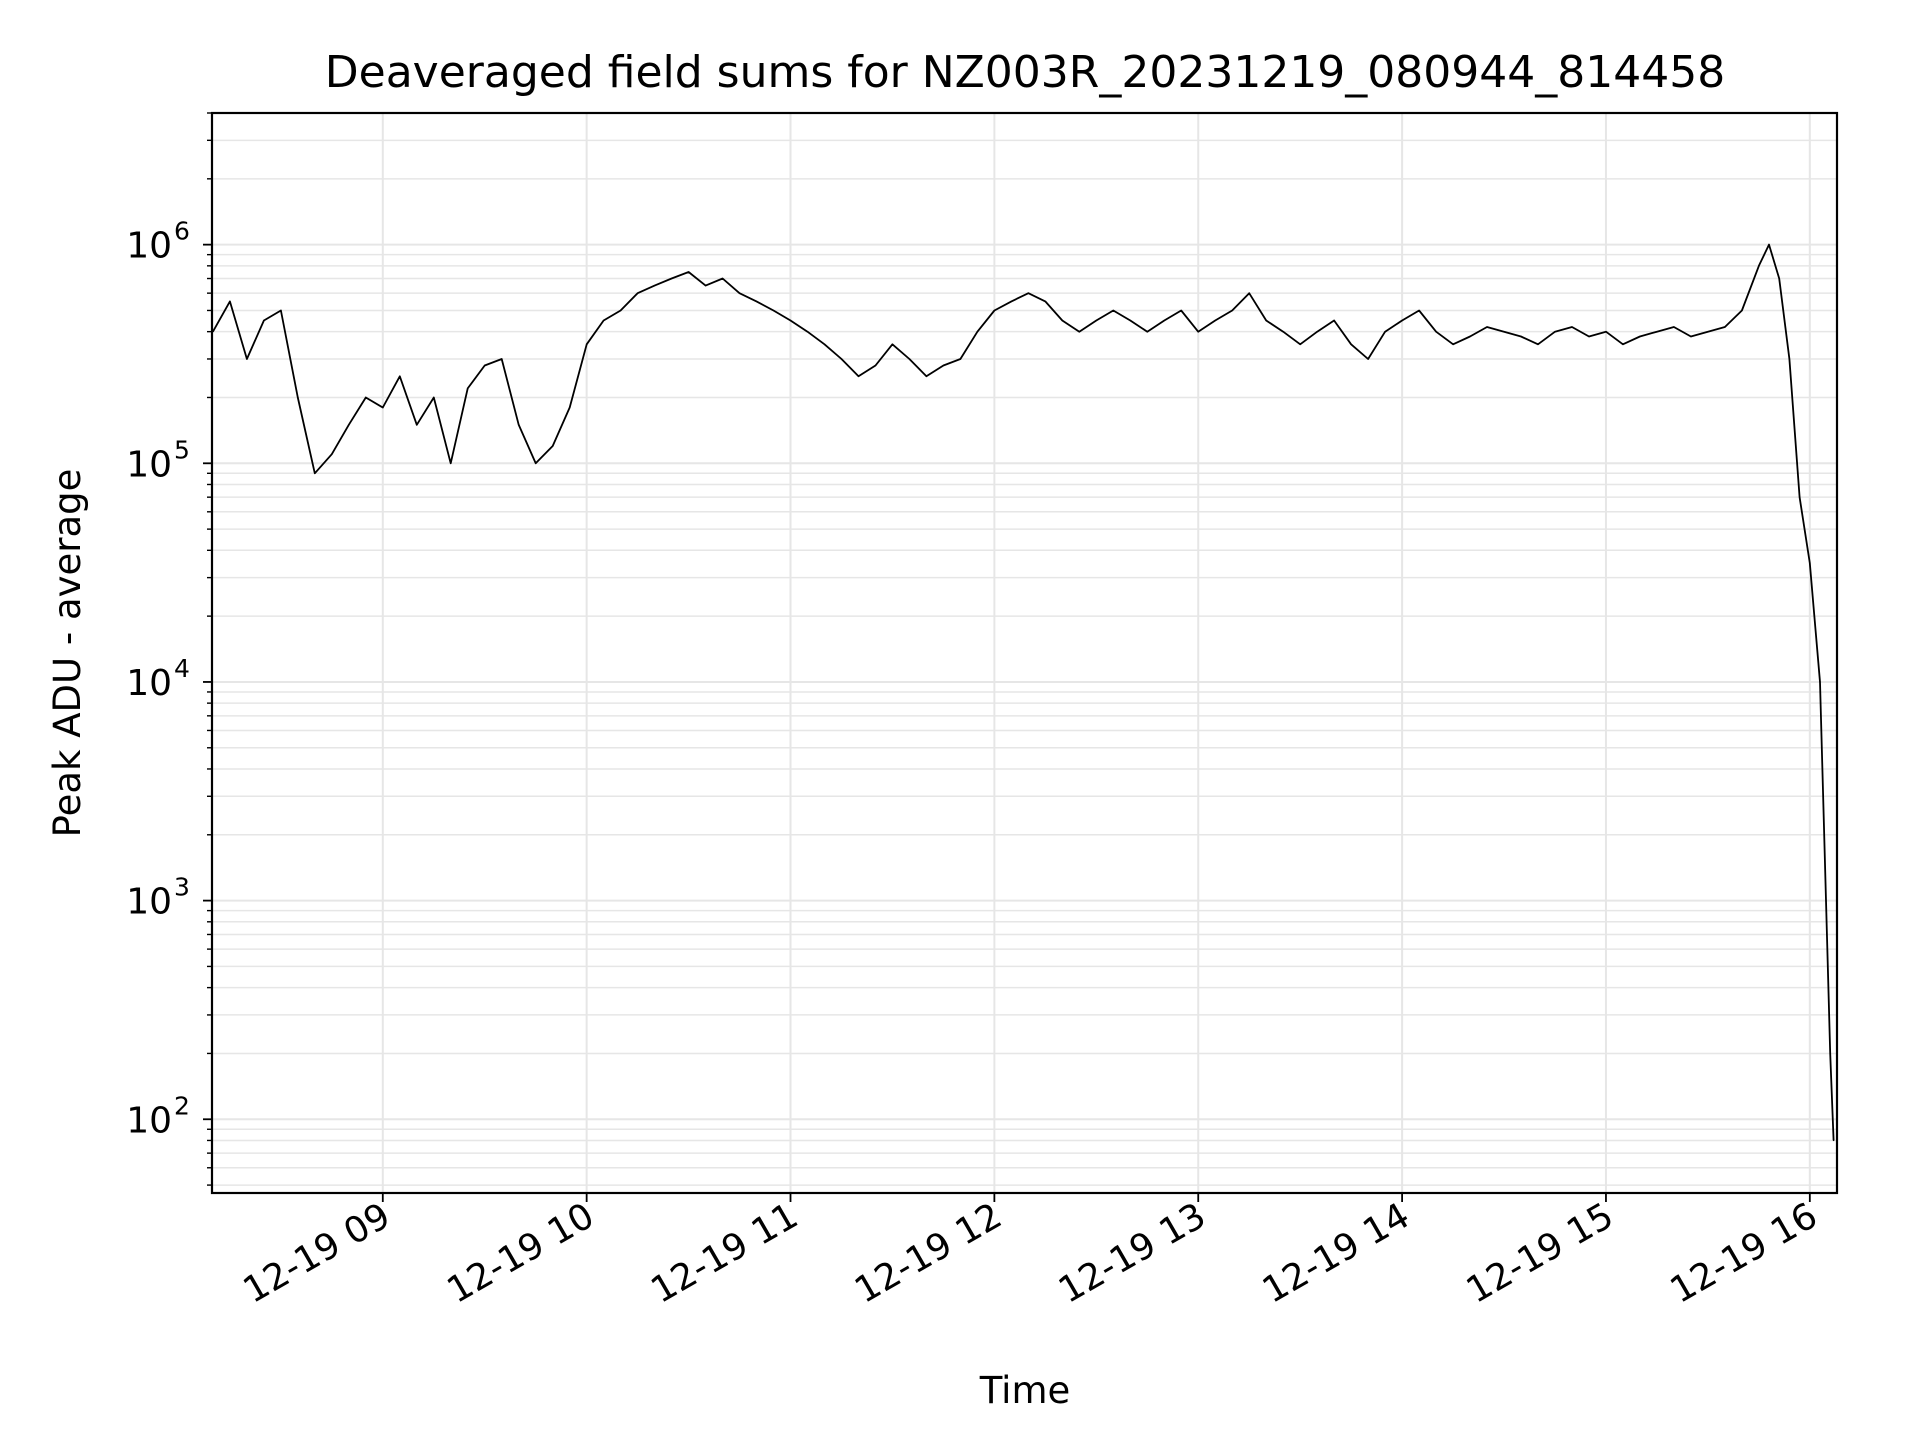  Describe the element at coordinates (182, 231) in the screenshot. I see `y-tick-exponent: 6` at that location.